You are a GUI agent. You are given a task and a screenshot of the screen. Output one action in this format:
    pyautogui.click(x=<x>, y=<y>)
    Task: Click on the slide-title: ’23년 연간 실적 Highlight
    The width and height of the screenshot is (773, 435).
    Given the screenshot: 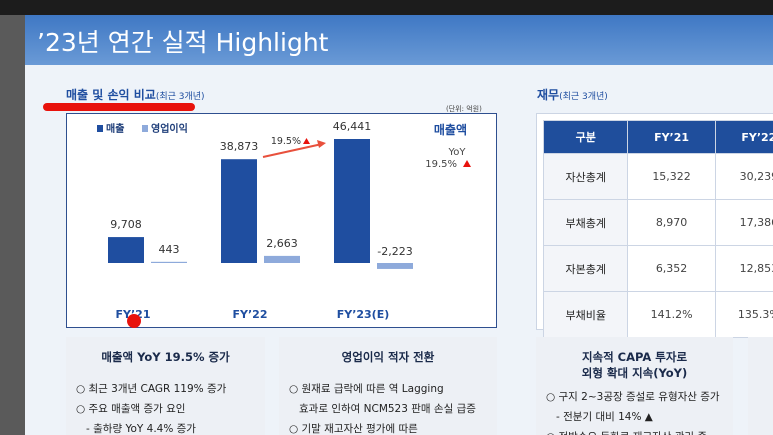 What is the action you would take?
    pyautogui.click(x=183, y=42)
    